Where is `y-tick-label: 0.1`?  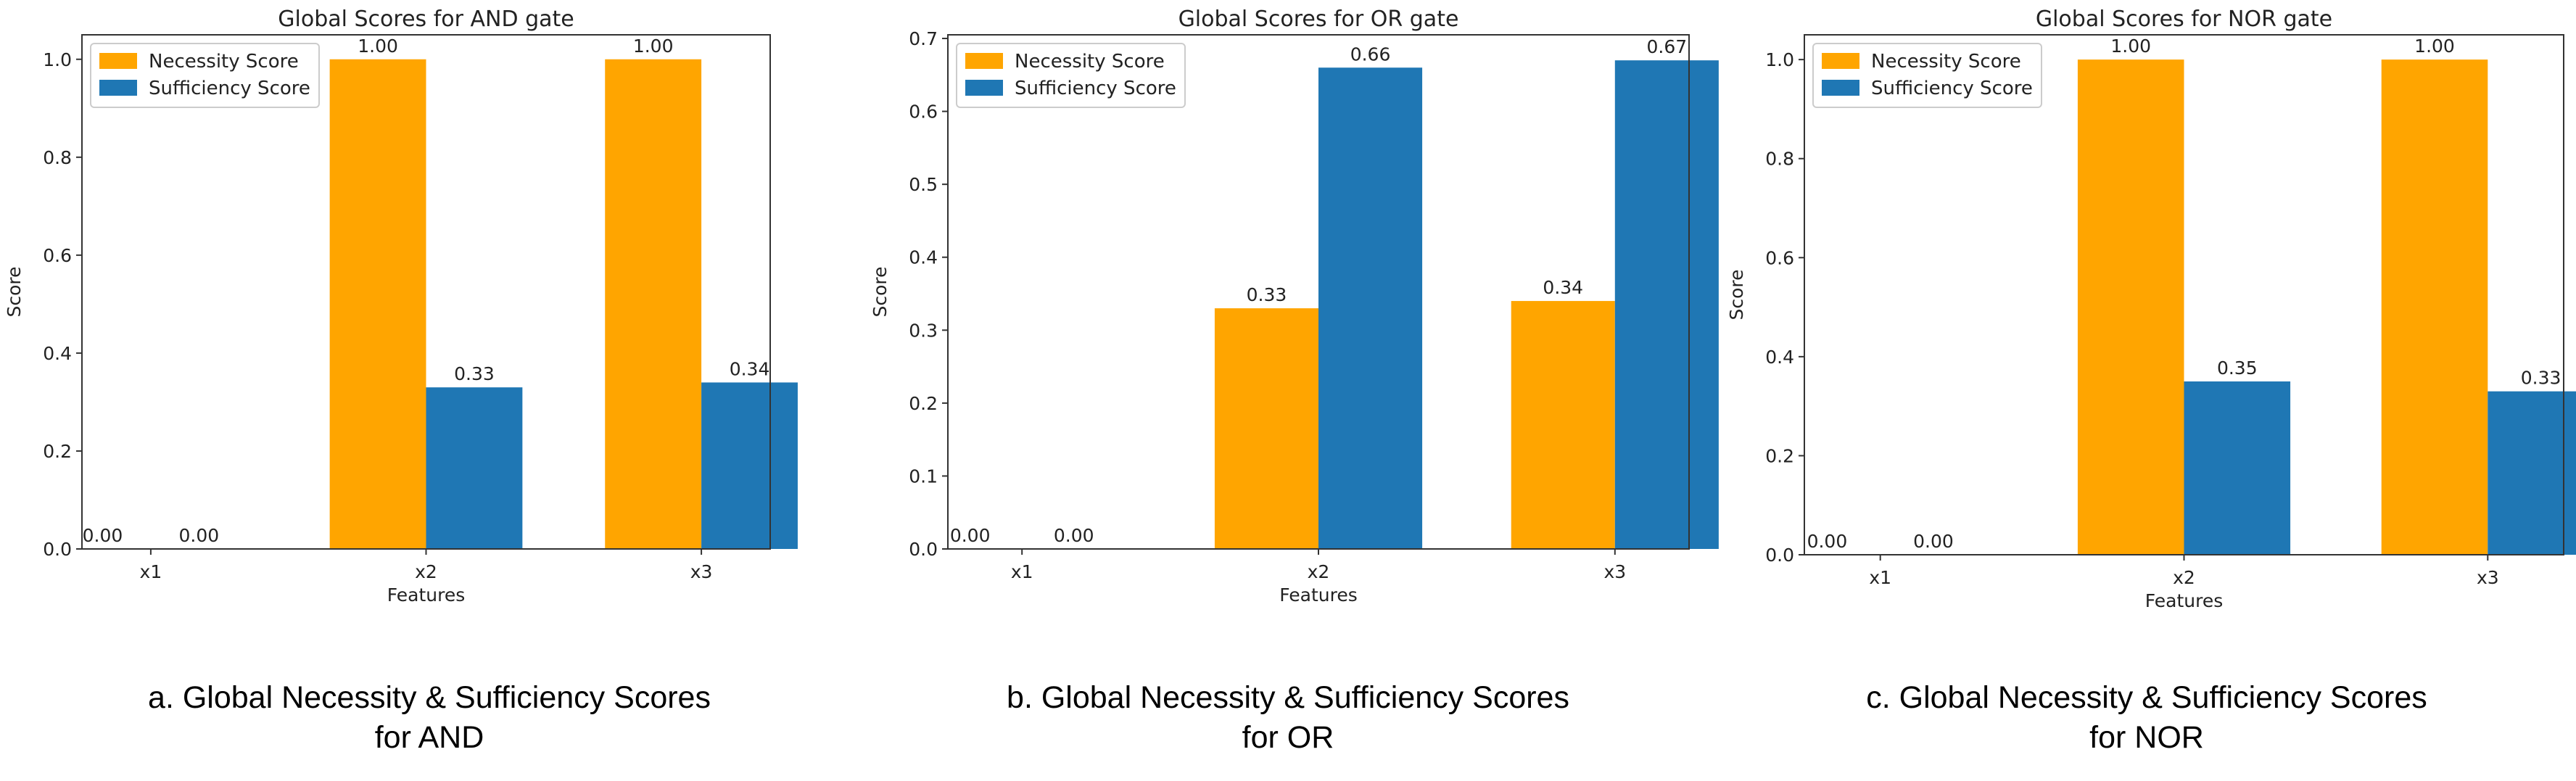
y-tick-label: 0.1 is located at coordinates (923, 476).